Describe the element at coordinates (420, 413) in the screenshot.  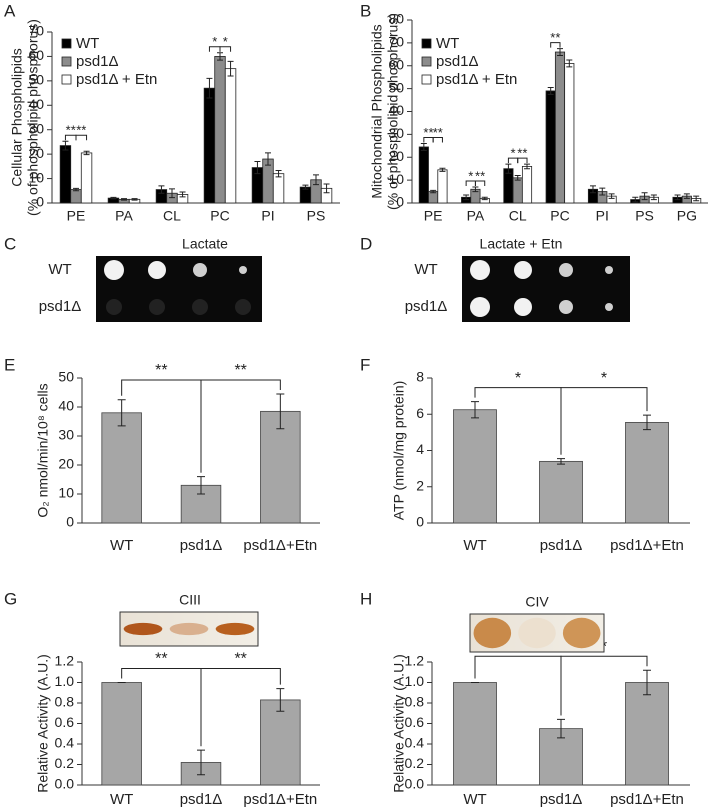
I see `y-tick-label: 6` at that location.